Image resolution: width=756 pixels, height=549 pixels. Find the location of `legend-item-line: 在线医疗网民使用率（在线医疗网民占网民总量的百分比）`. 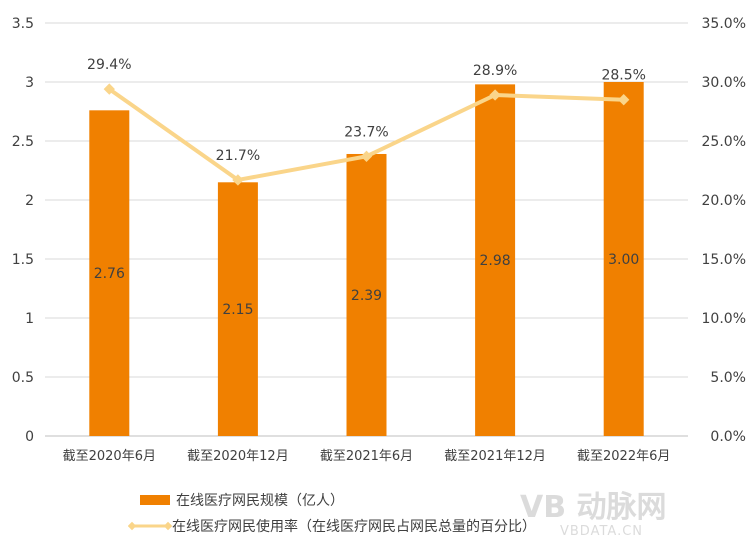

legend-item-line: 在线医疗网民使用率（在线医疗网民占网民总量的百分比） is located at coordinates (332, 526).